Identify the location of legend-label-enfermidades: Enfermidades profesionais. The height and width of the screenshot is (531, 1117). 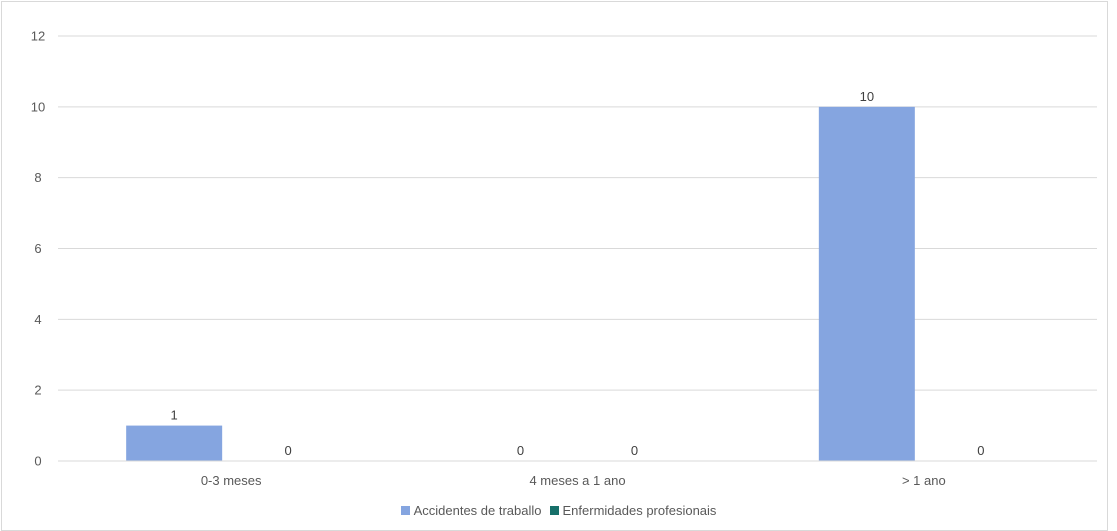
(639, 510).